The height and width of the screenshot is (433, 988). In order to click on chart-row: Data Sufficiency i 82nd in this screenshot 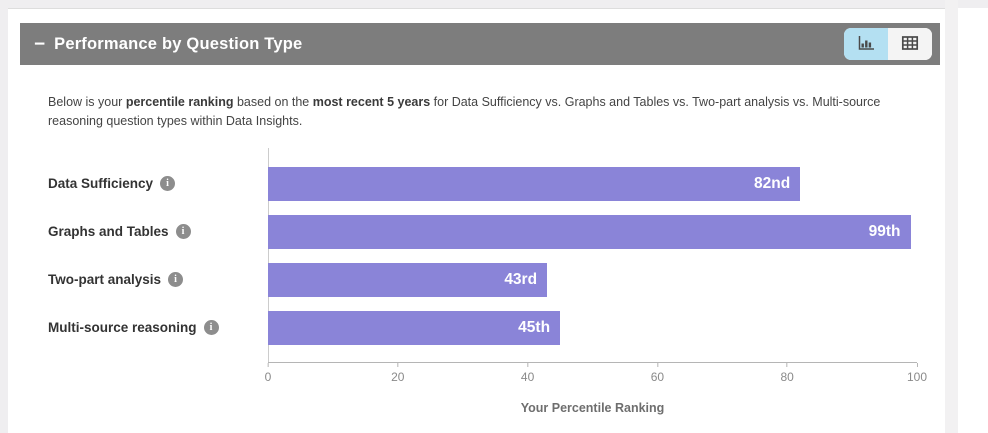, I will do `click(482, 184)`.